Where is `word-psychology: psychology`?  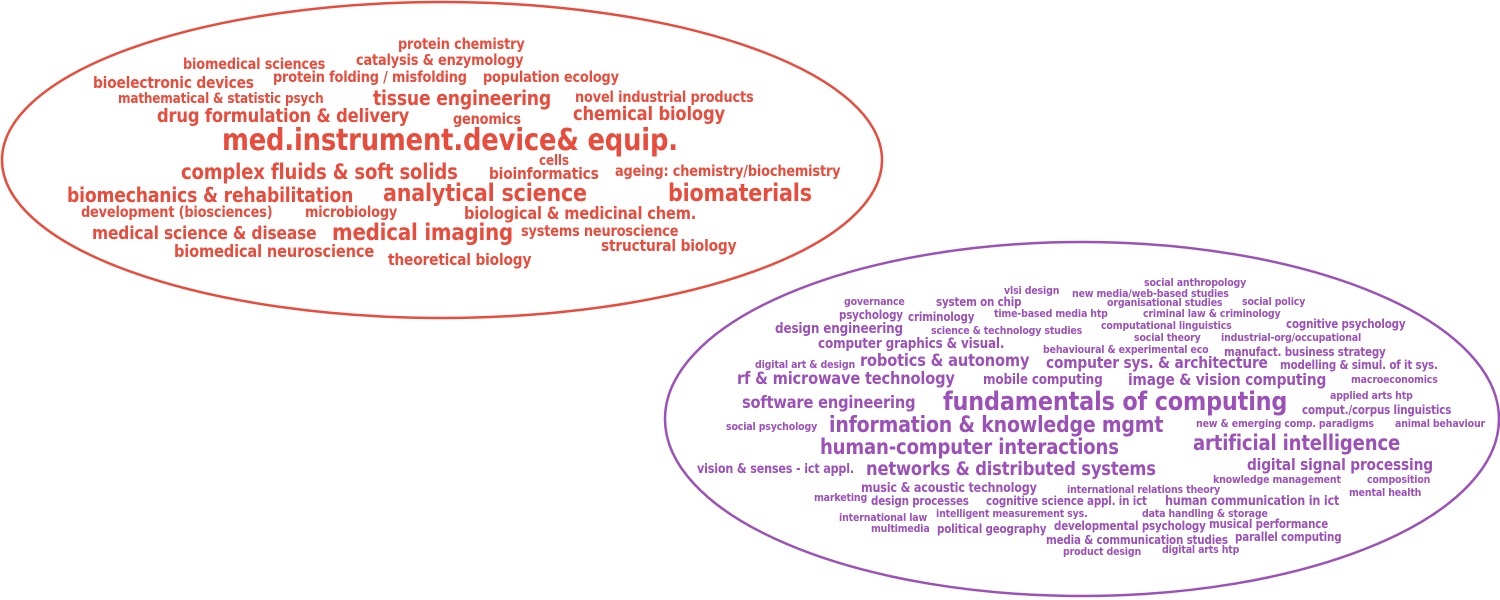 word-psychology: psychology is located at coordinates (871, 315).